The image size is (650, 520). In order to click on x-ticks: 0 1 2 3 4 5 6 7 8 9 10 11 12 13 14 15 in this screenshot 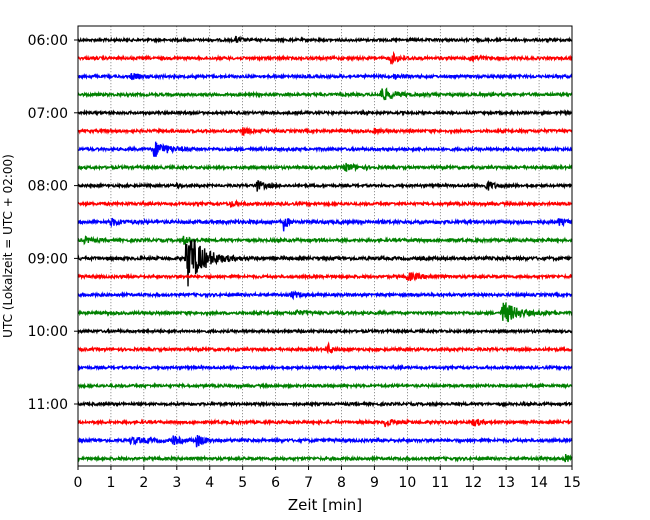, I will do `click(327, 478)`.